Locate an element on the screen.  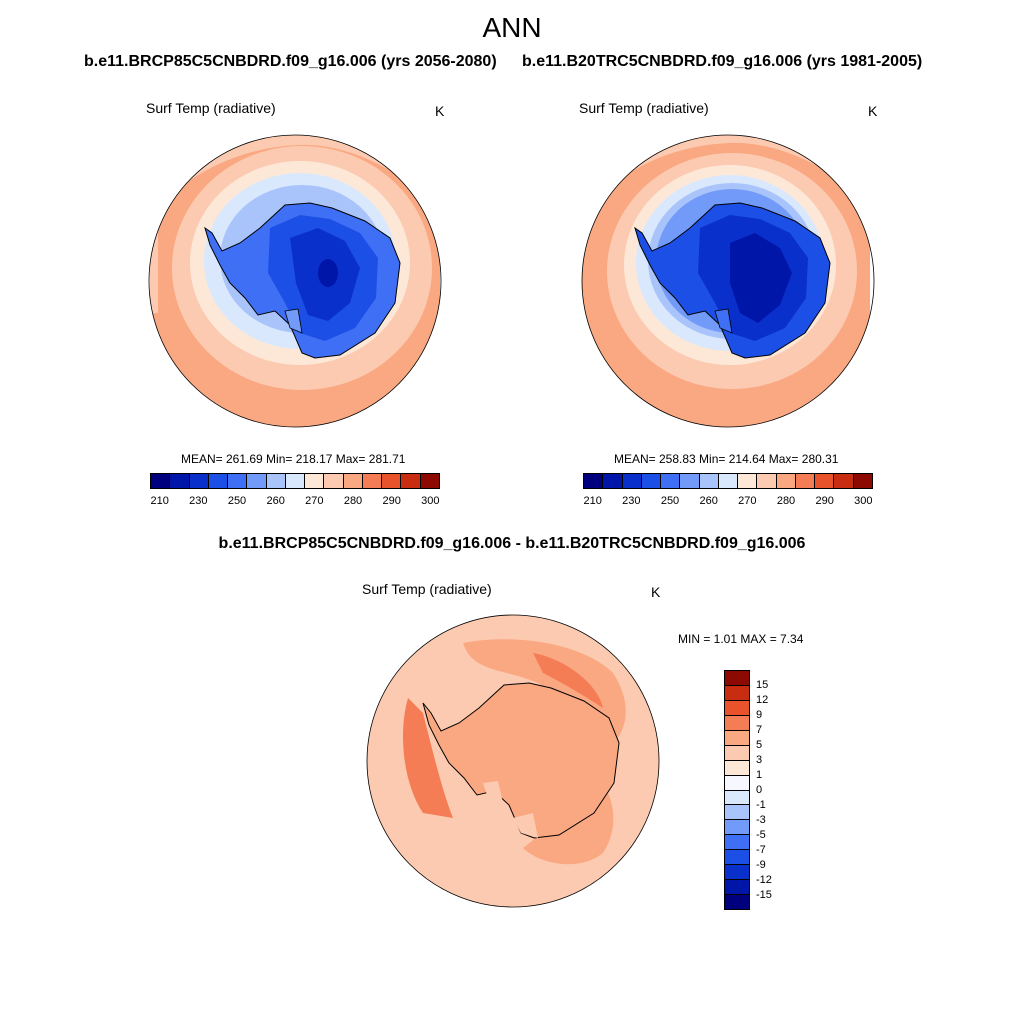
colorbar-tick-label: 15 is located at coordinates (762, 685).